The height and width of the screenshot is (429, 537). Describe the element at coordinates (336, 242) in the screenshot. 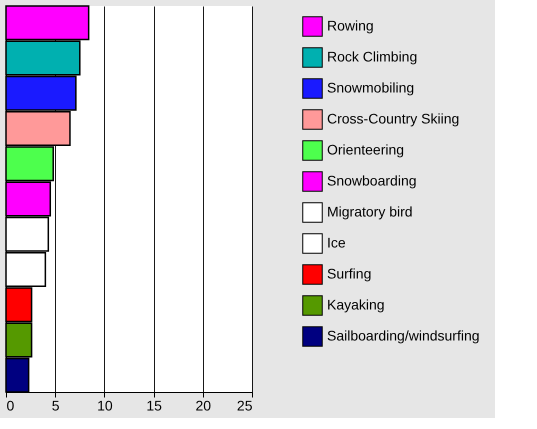

I see `legend-label: Ice` at that location.